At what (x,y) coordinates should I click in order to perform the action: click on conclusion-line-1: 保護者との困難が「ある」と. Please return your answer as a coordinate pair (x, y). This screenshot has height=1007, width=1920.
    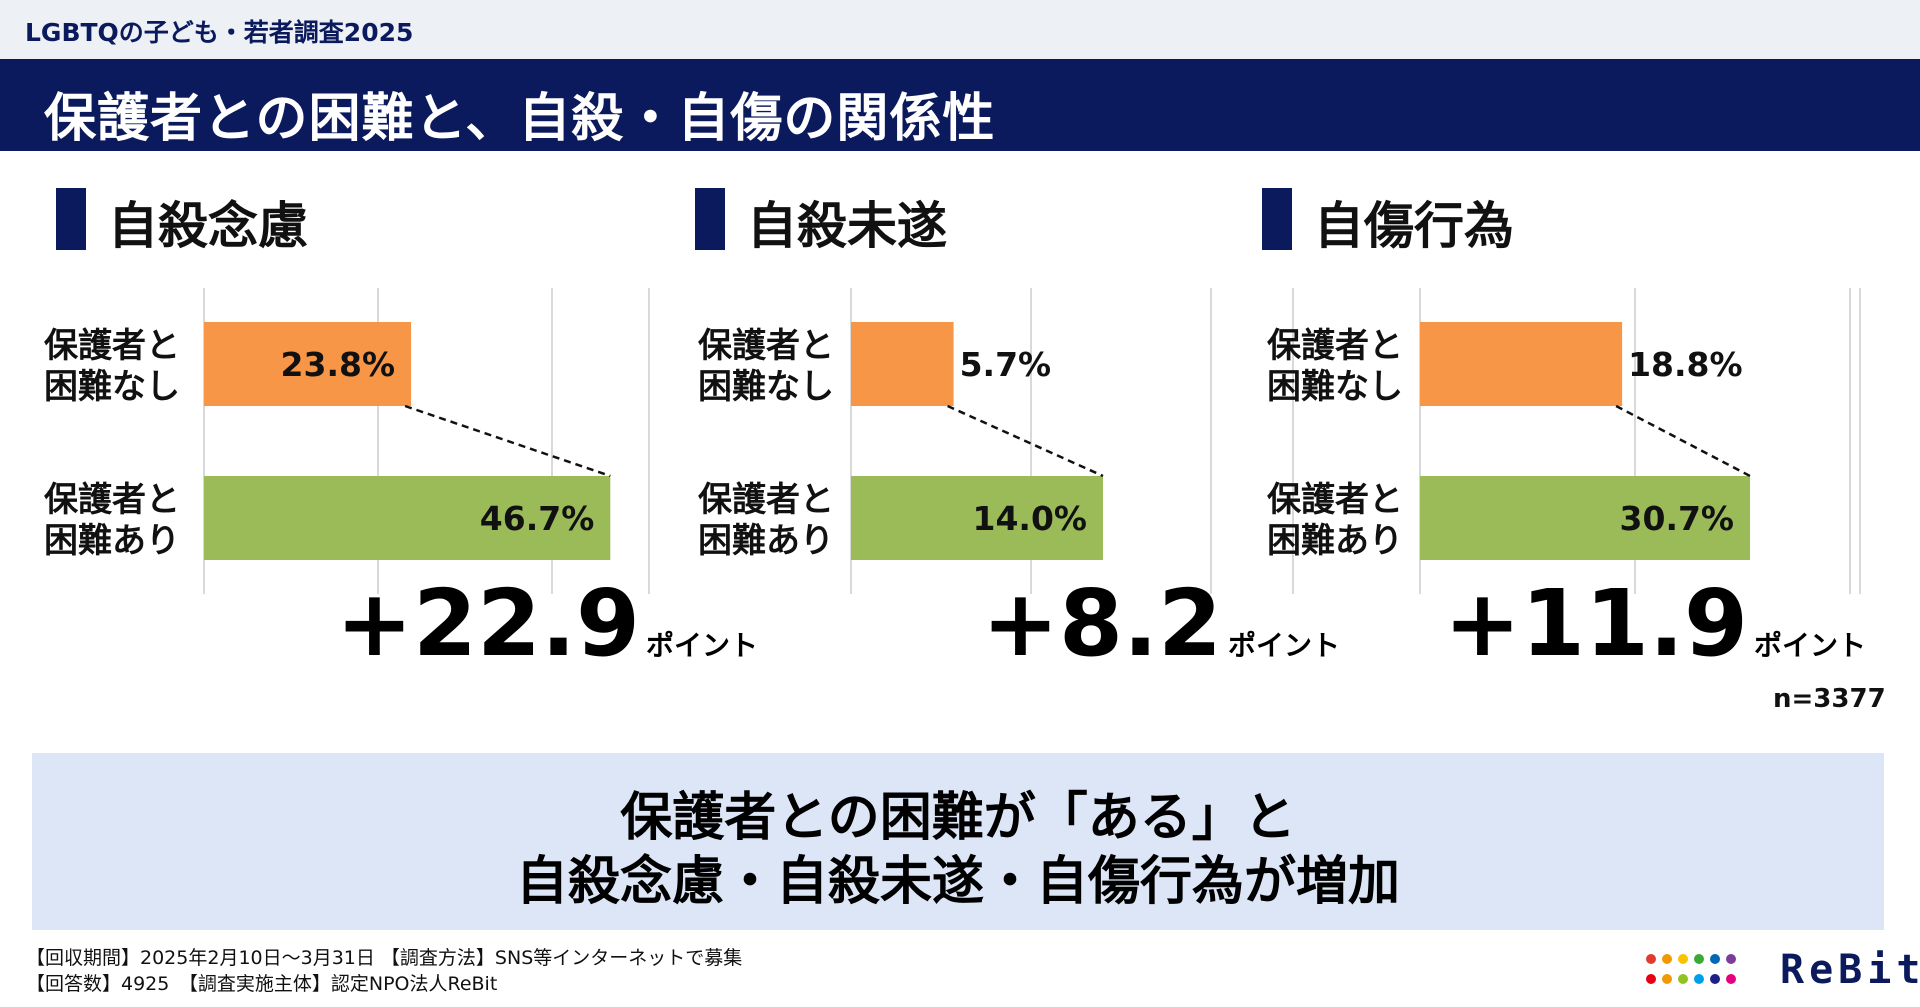
    Looking at the image, I should click on (958, 818).